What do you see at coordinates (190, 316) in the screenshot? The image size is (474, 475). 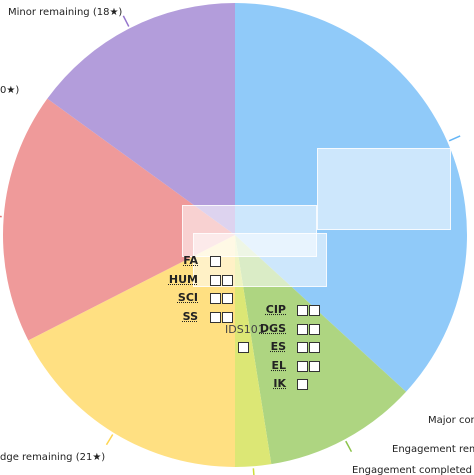 I see `area-code: SS` at bounding box center [190, 316].